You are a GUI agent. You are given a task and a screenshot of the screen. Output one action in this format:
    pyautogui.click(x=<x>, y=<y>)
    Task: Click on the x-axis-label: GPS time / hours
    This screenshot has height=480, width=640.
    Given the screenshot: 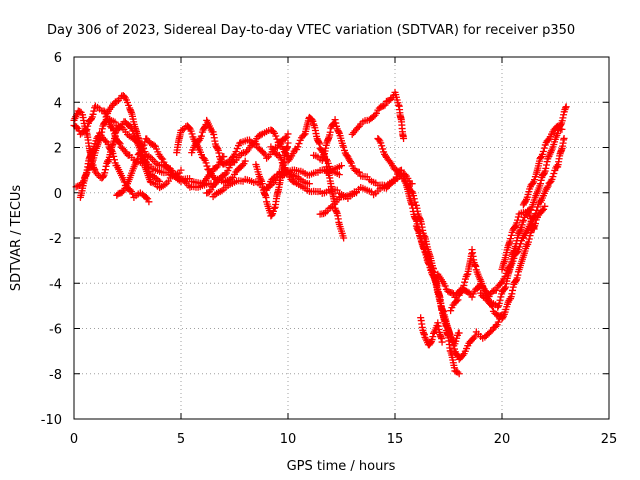 What is the action you would take?
    pyautogui.click(x=341, y=466)
    